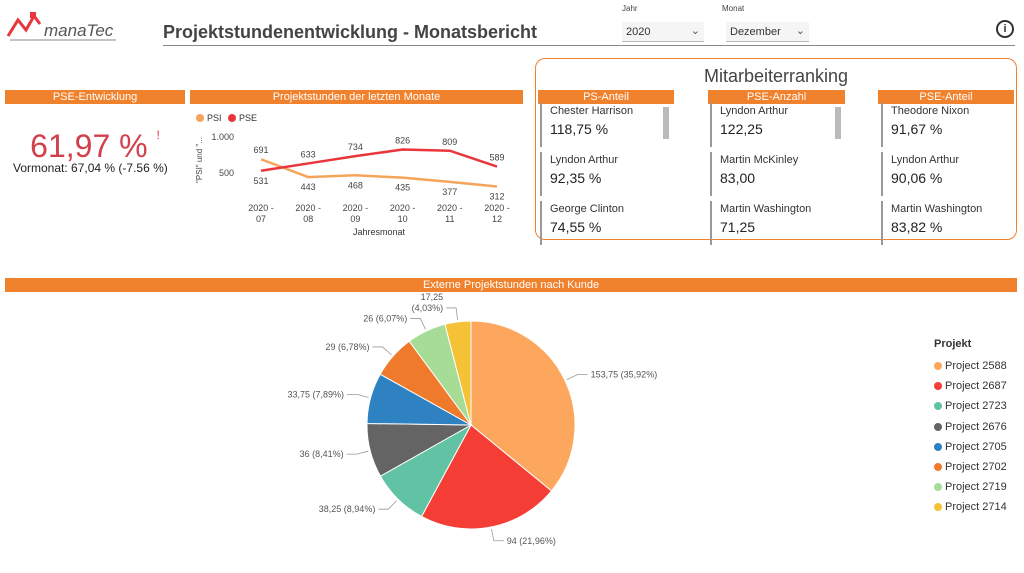 Image resolution: width=1024 pixels, height=573 pixels. Describe the element at coordinates (432, 297) in the screenshot. I see `pie-data-label: 17,25` at that location.